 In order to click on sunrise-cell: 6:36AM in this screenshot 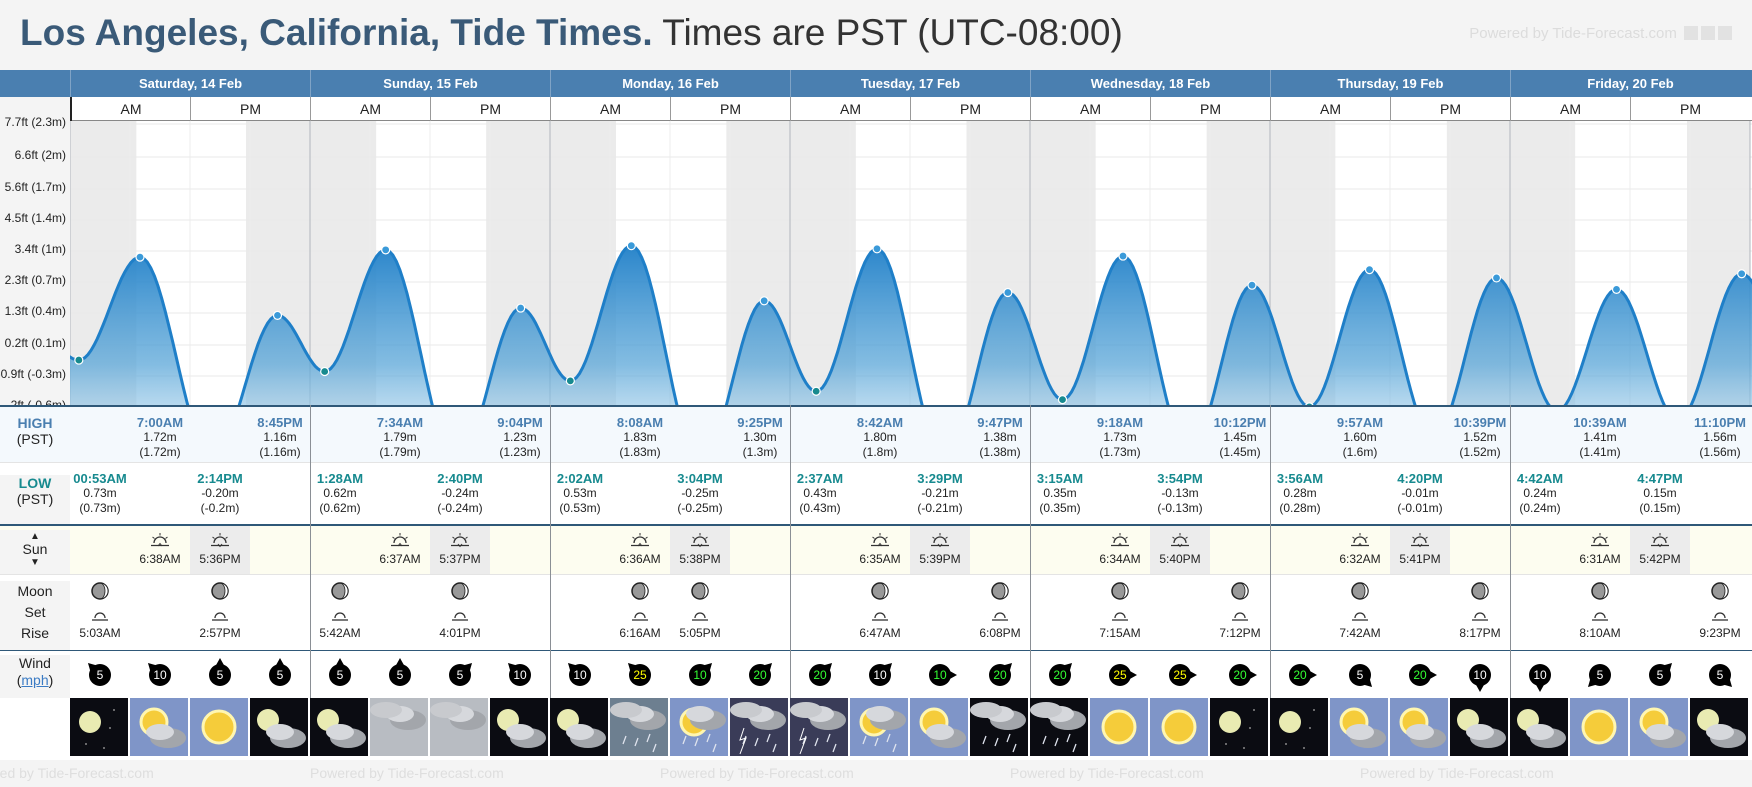, I will do `click(640, 550)`.